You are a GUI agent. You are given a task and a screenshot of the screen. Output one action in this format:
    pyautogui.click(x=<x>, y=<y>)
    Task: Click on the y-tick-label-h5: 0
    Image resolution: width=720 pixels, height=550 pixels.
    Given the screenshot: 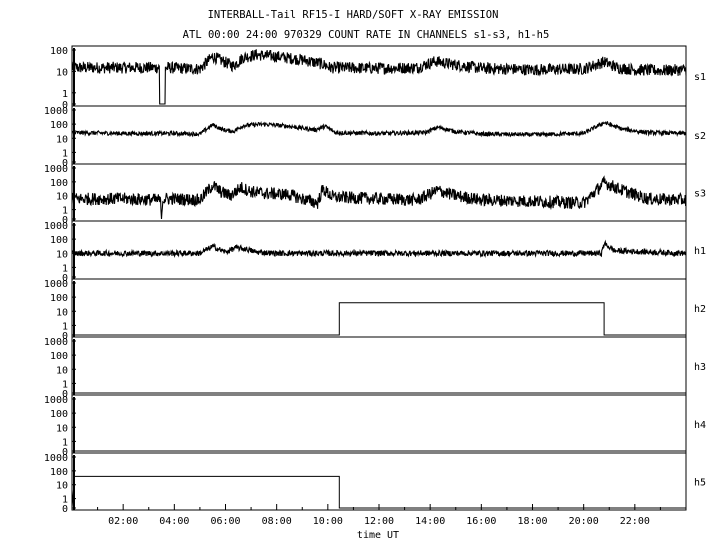 What is the action you would take?
    pyautogui.click(x=65, y=509)
    